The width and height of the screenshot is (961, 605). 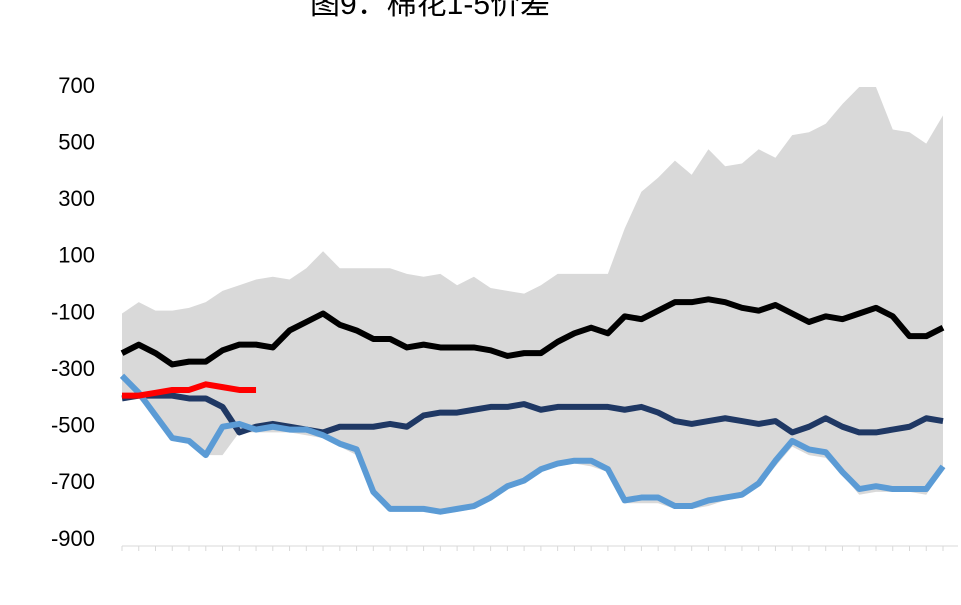 I want to click on y-tick-label: -300, so click(x=73, y=368).